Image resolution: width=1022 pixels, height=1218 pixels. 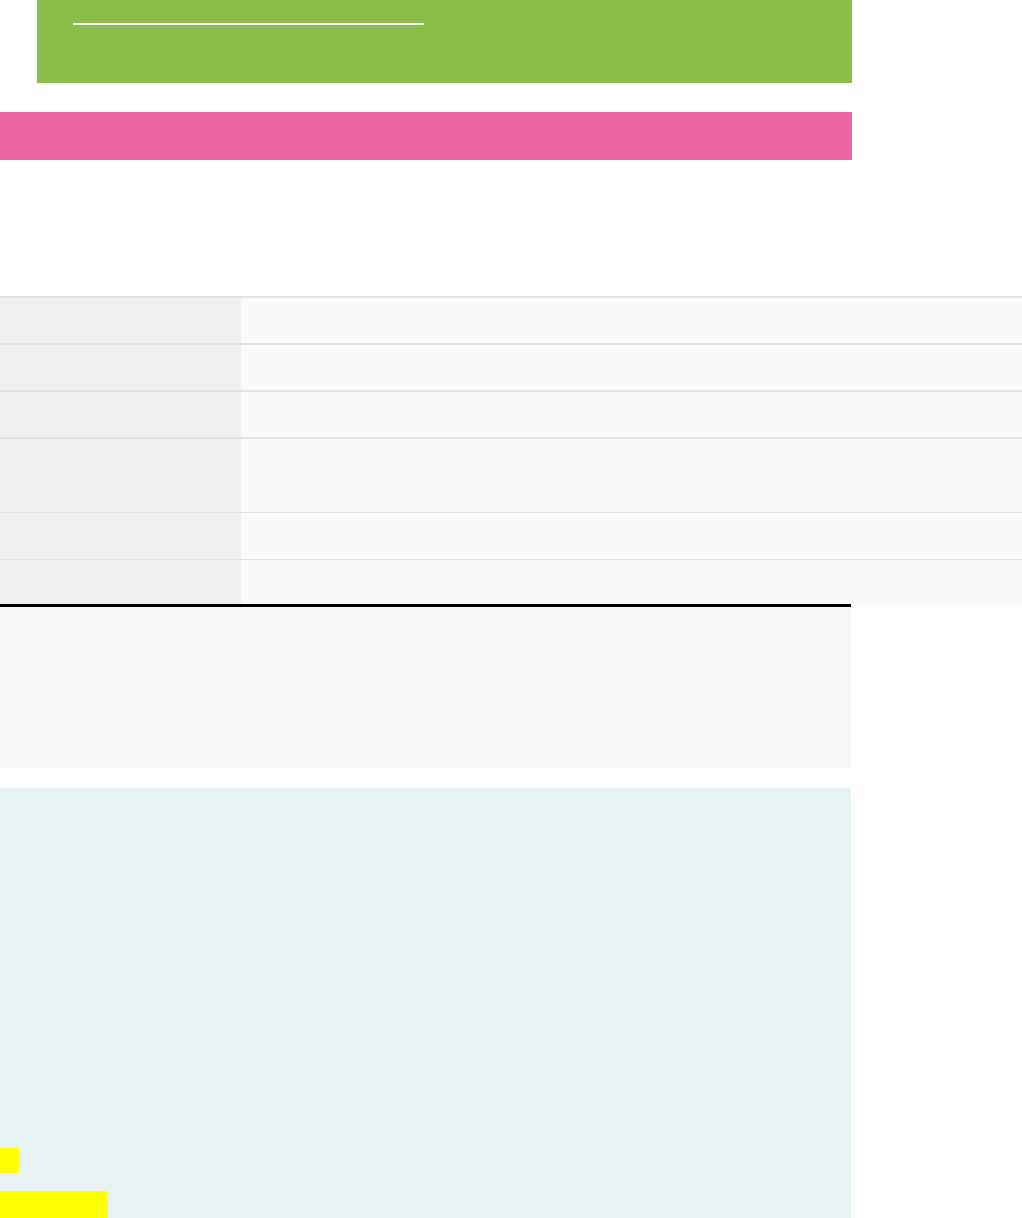 What do you see at coordinates (444, 41) in the screenshot?
I see `hero-banner` at bounding box center [444, 41].